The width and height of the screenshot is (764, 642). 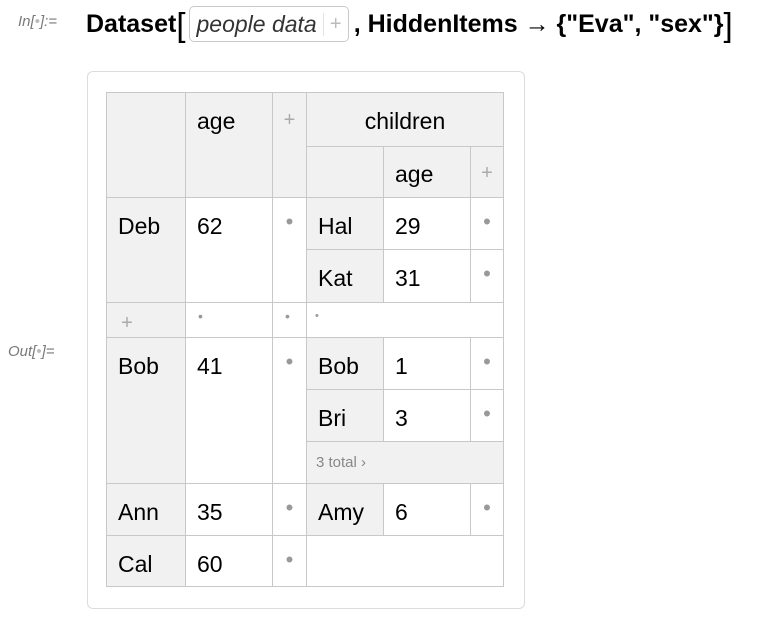 What do you see at coordinates (146, 250) in the screenshot?
I see `row-label-deb: Deb` at bounding box center [146, 250].